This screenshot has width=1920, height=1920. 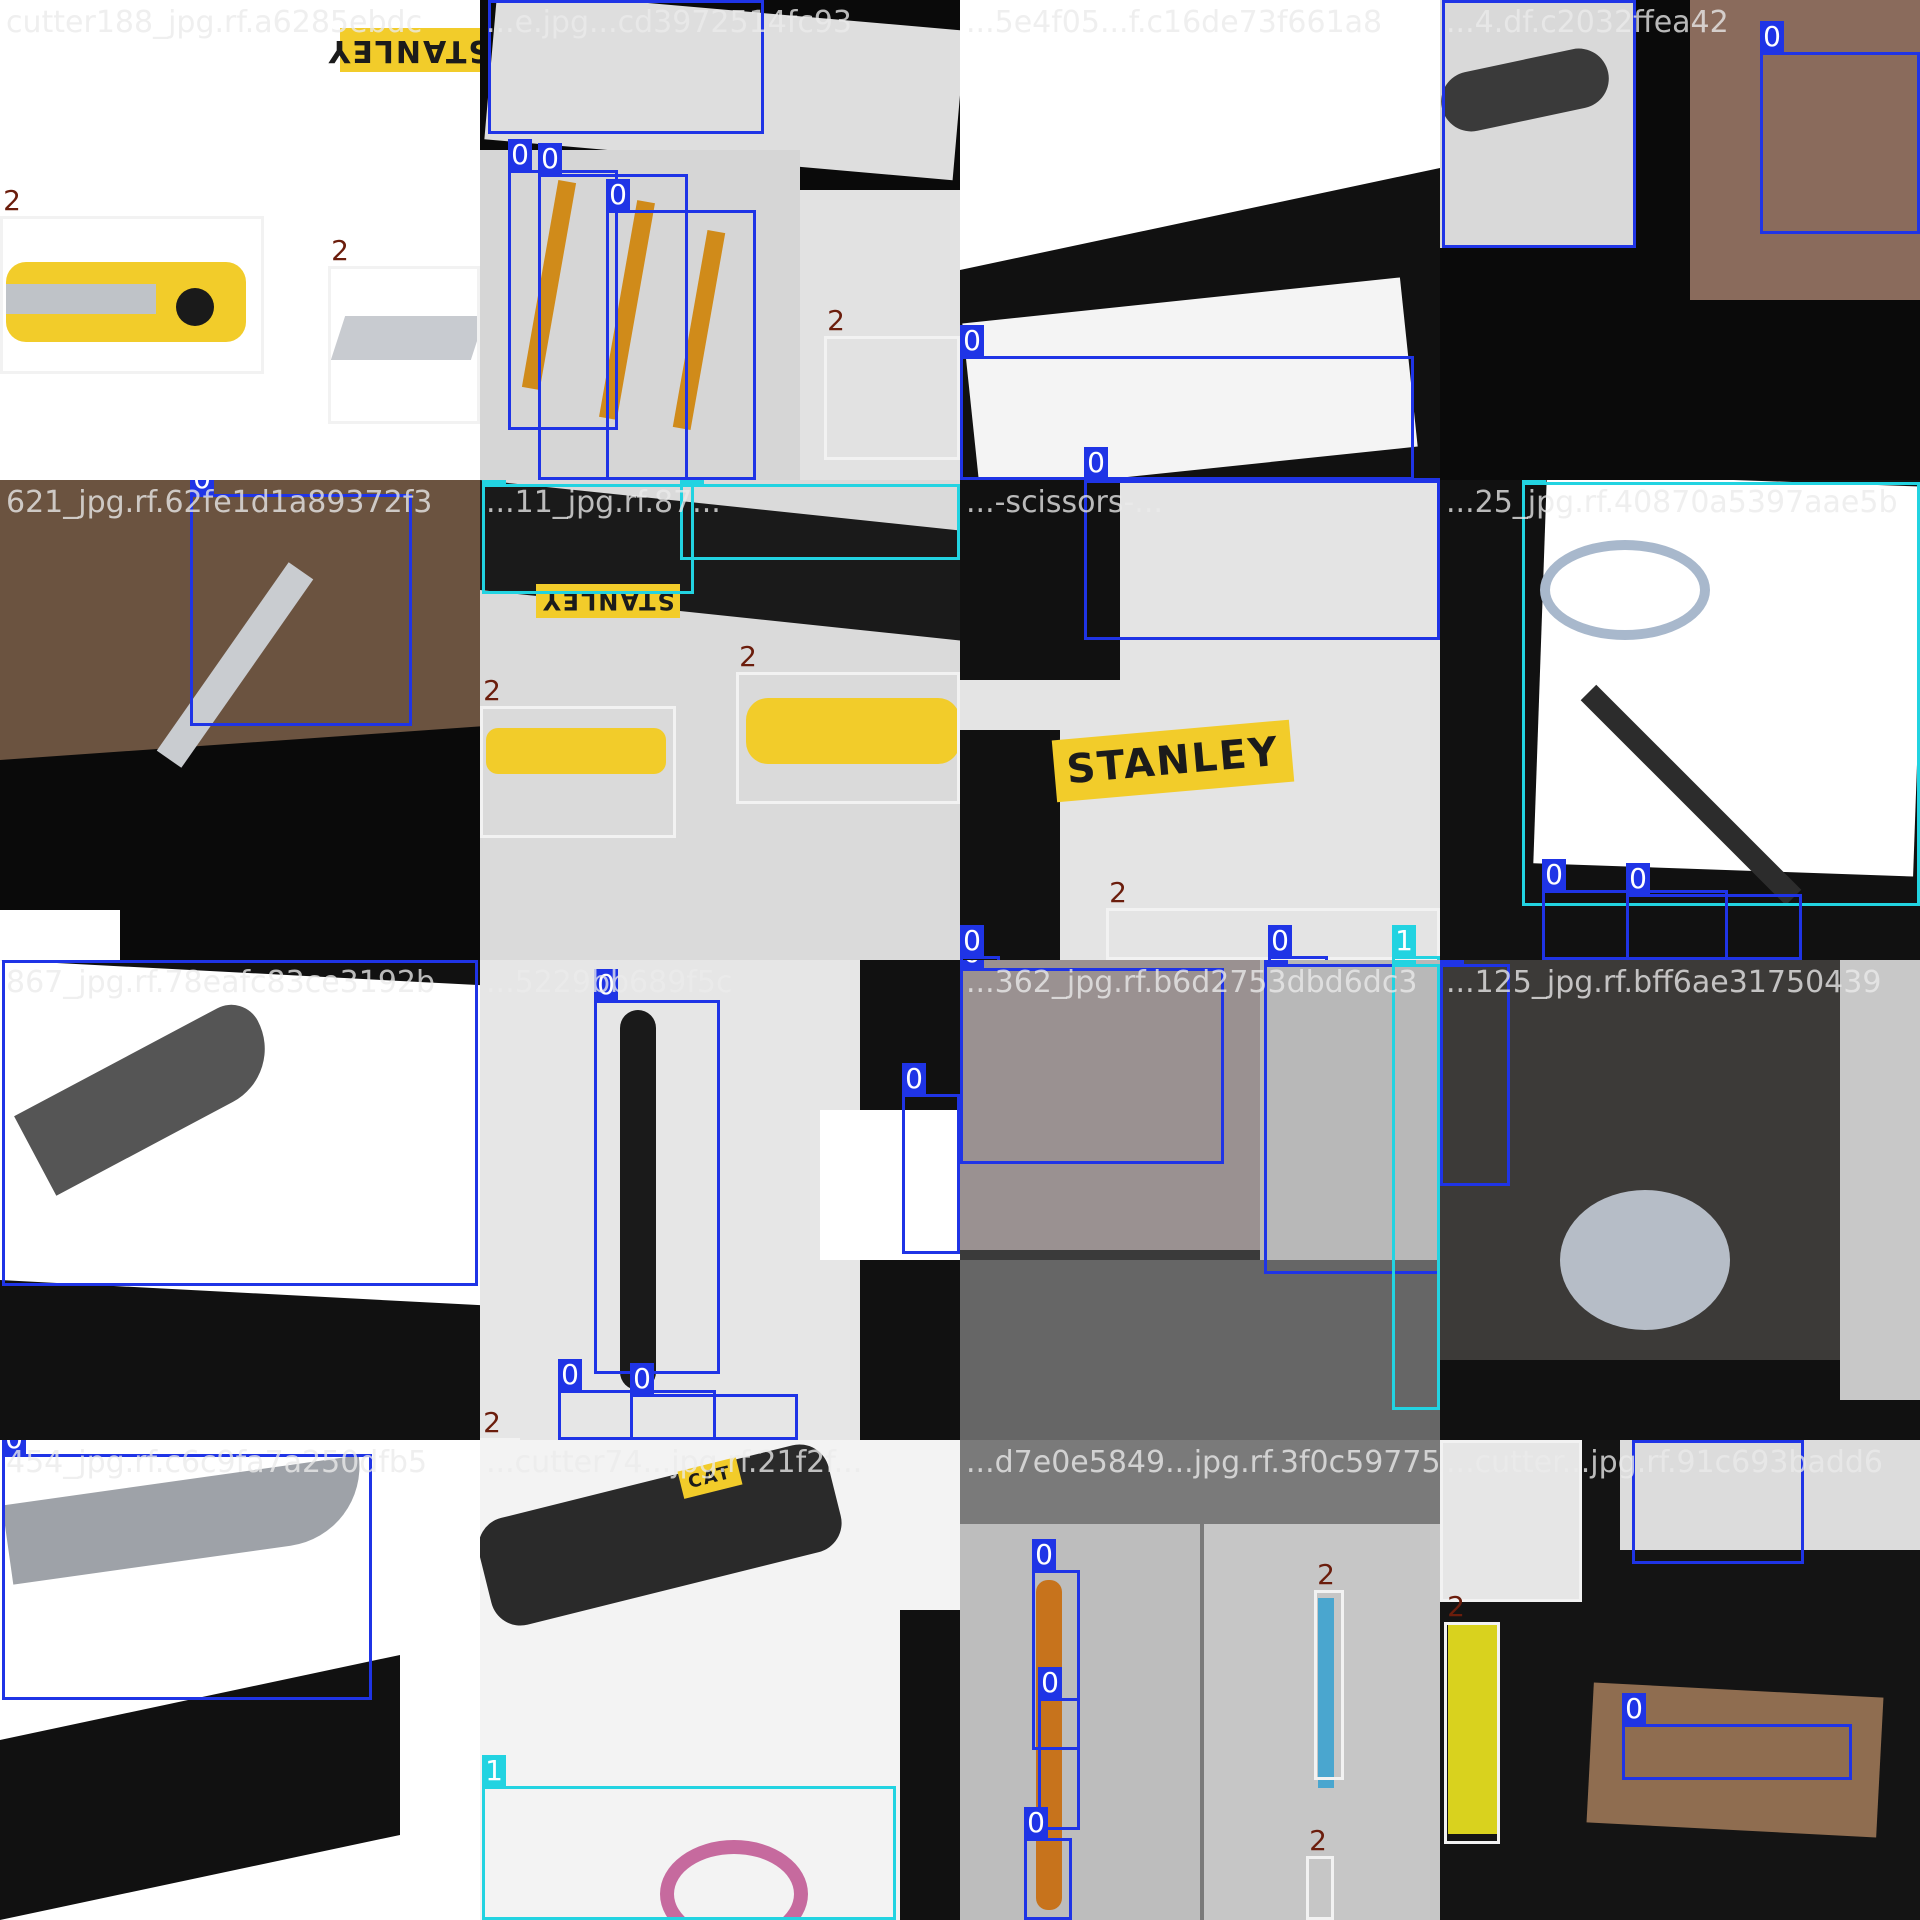 I want to click on tile: CAT ...cutter74...jpg.rf.21f2f... 1, so click(x=720, y=1680).